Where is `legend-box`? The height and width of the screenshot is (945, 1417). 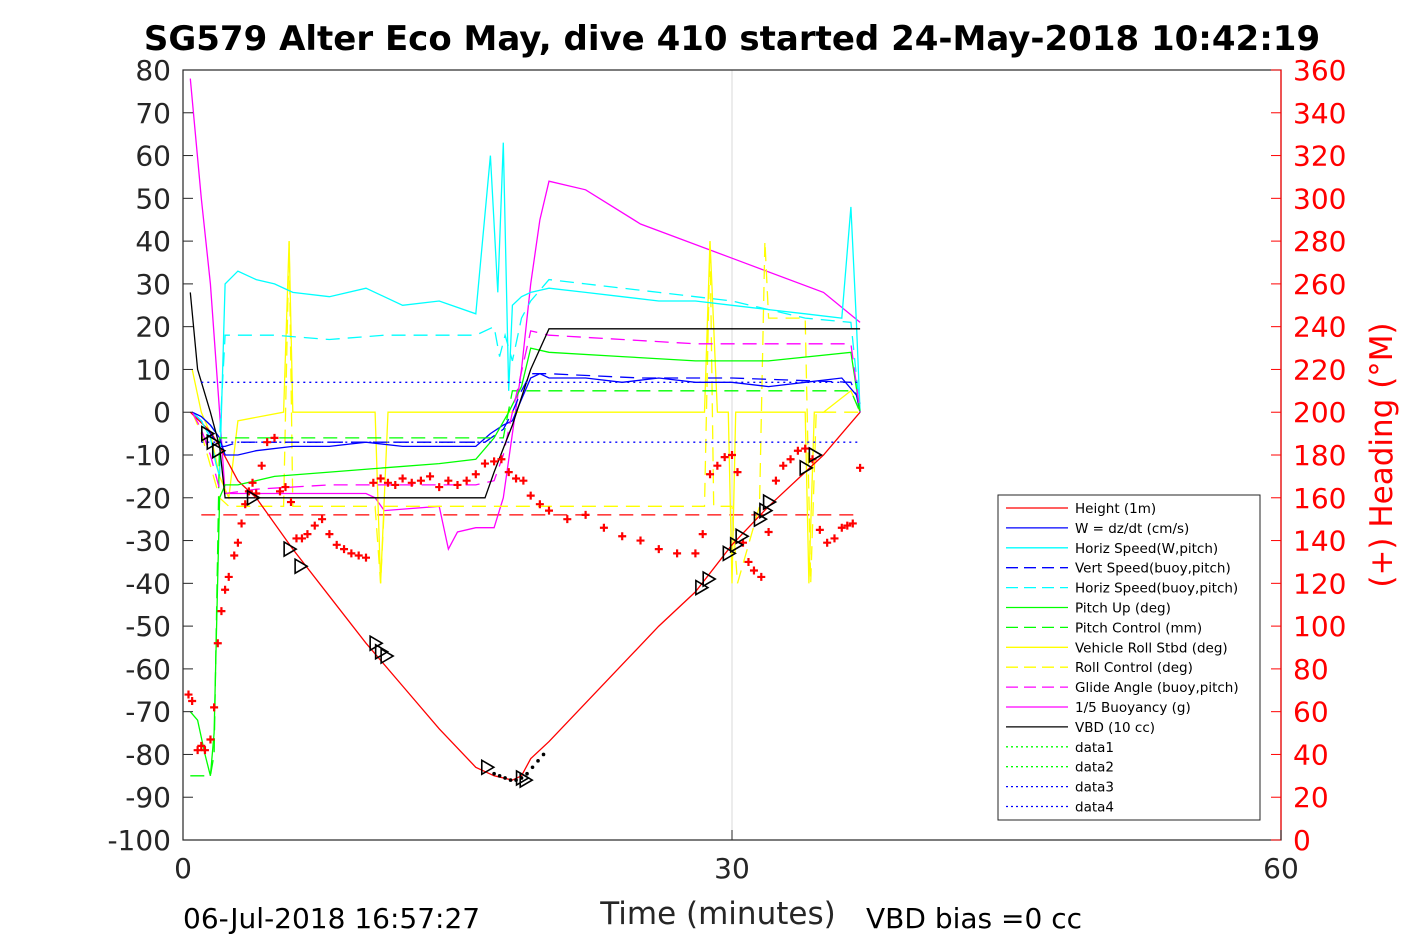
legend-box is located at coordinates (1129, 657).